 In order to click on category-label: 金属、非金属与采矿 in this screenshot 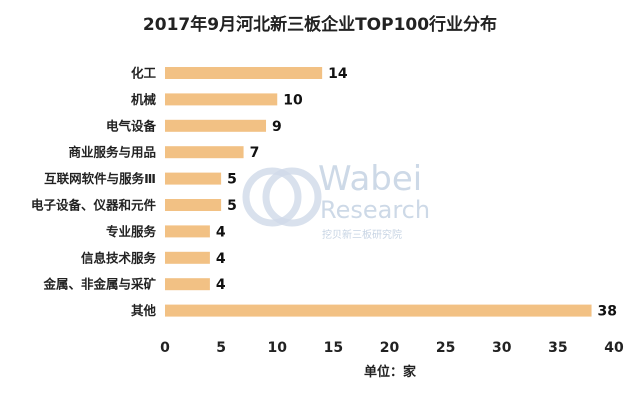, I will do `click(99, 284)`.